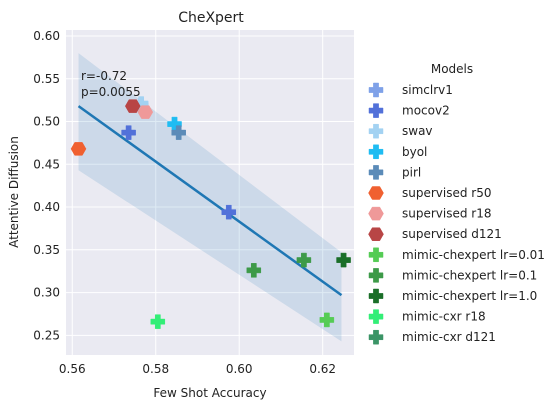  I want to click on x-tick-label: 0.60, so click(239, 369).